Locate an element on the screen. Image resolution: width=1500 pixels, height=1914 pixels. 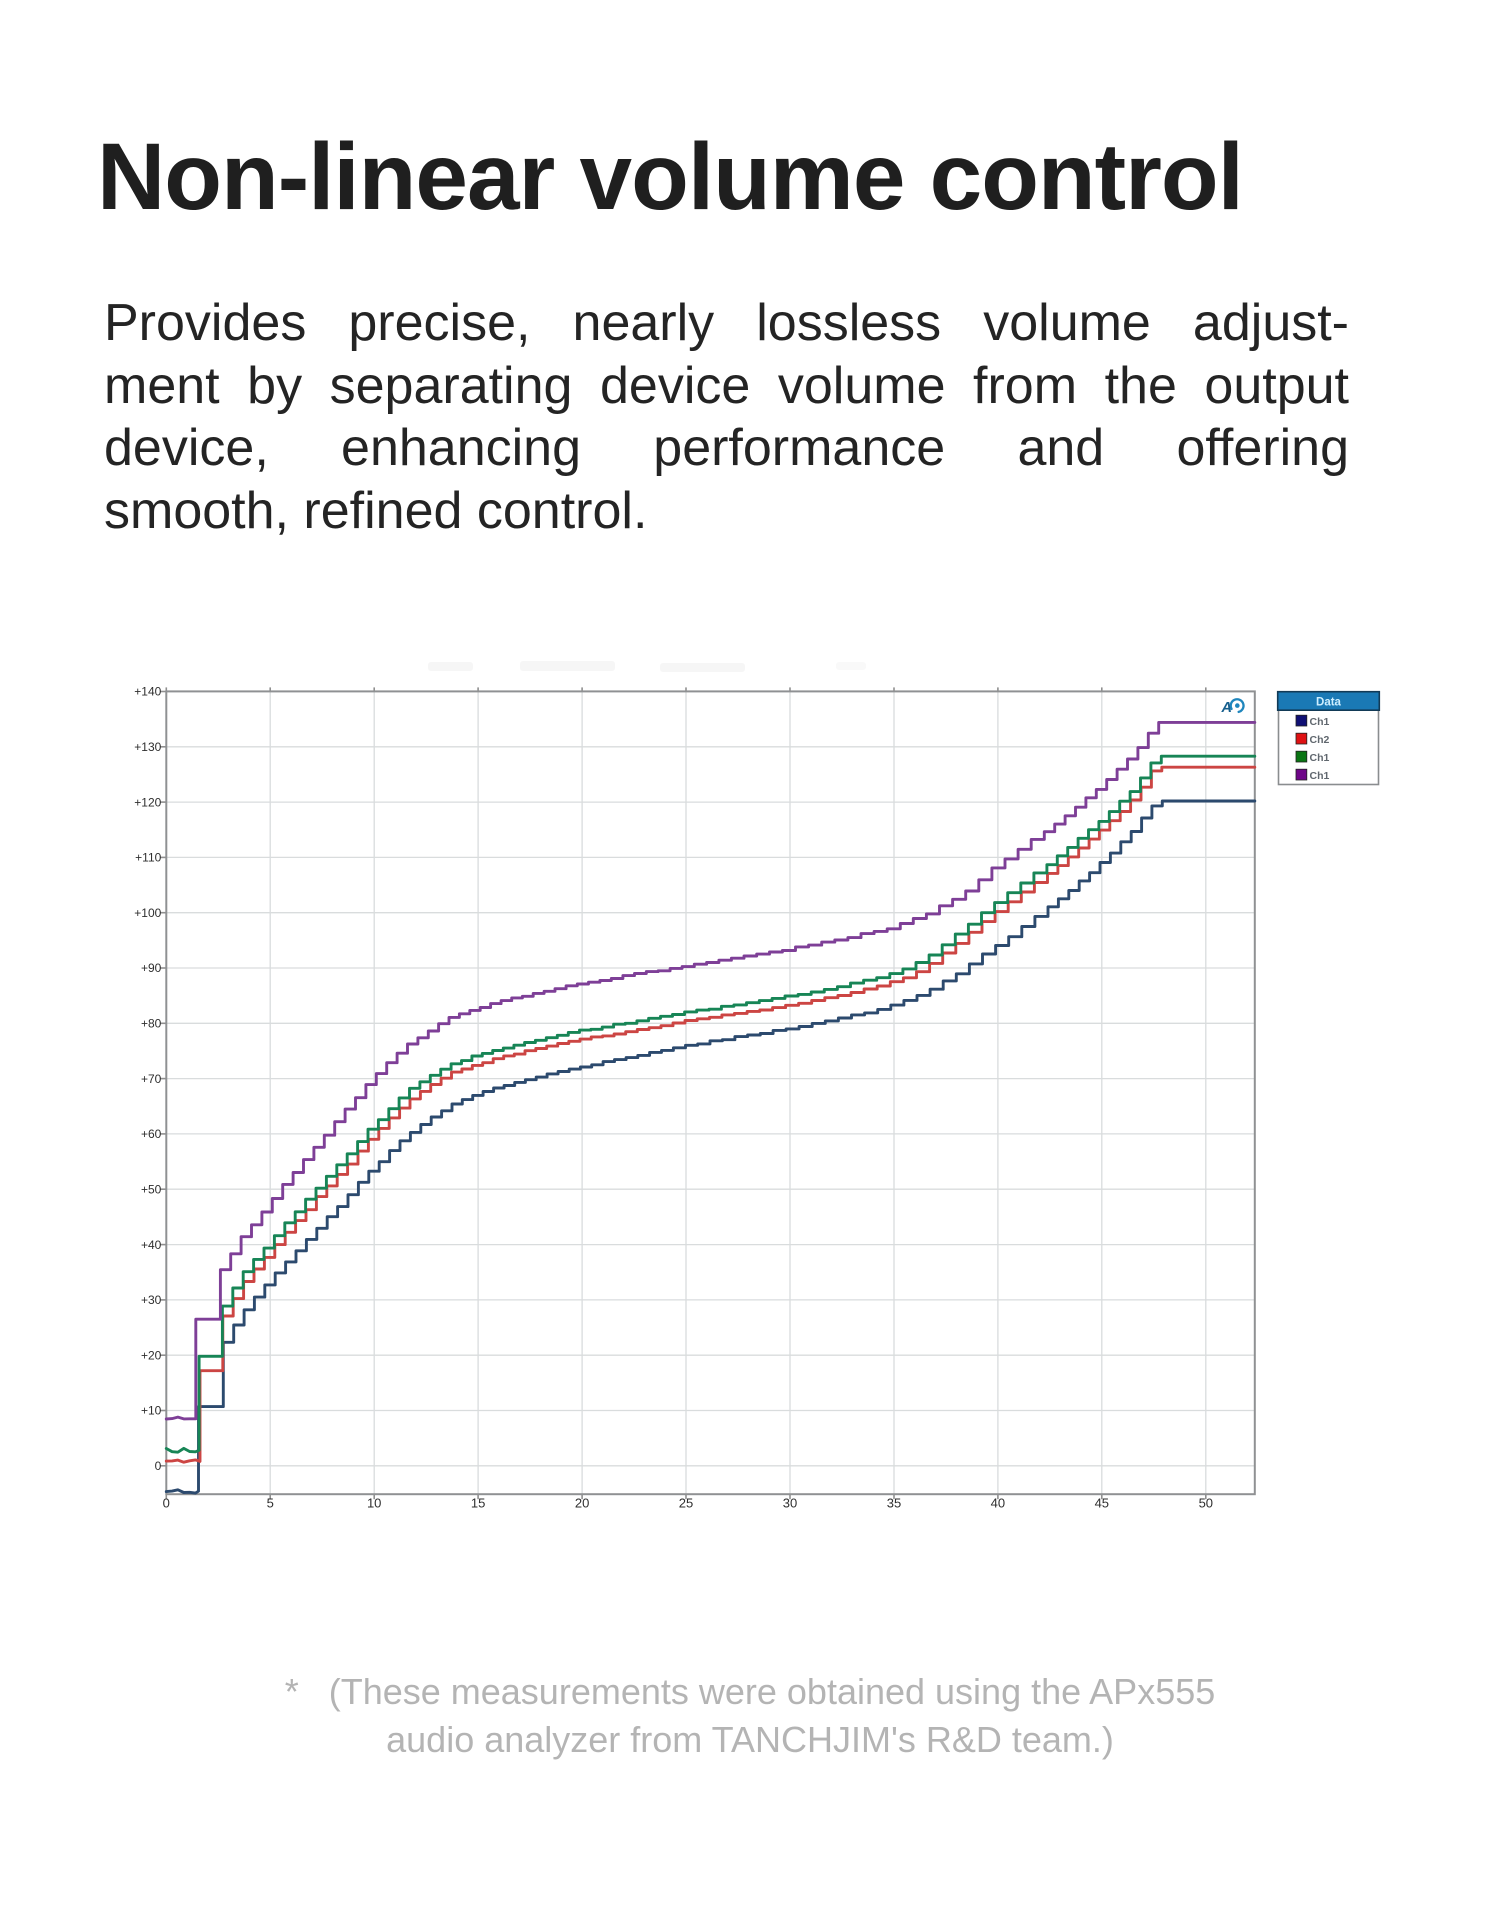
svg-text: 5 is located at coordinates (270, 1502).